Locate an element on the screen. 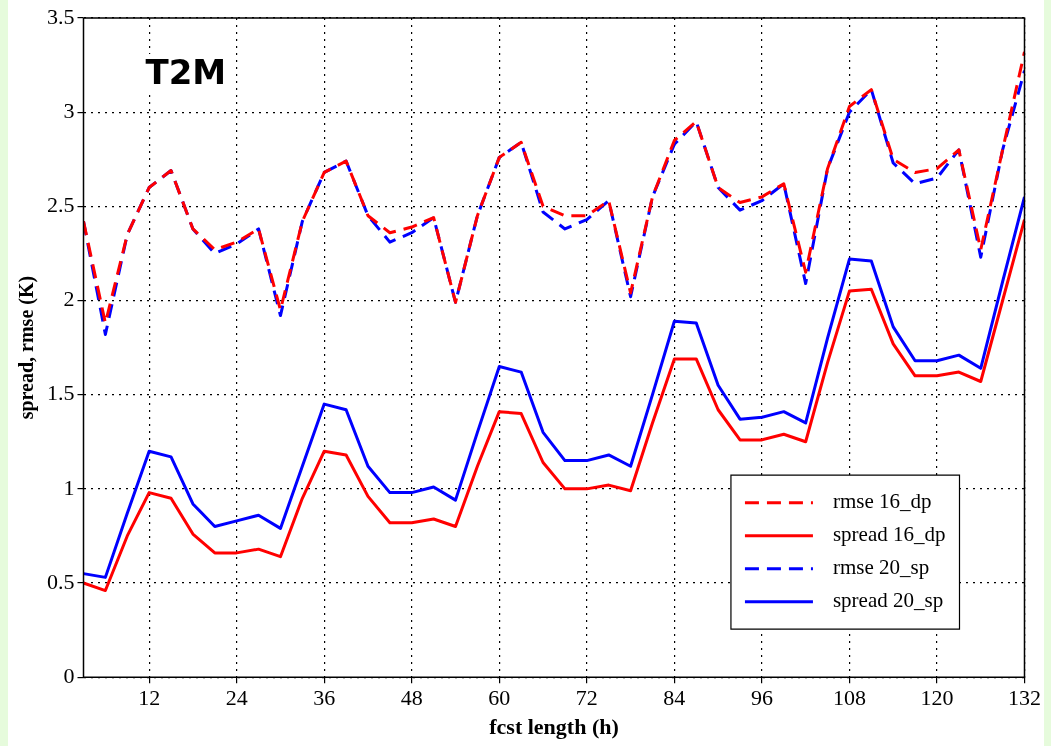 This screenshot has height=746, width=1051. x-tick-label: 96 is located at coordinates (761, 698).